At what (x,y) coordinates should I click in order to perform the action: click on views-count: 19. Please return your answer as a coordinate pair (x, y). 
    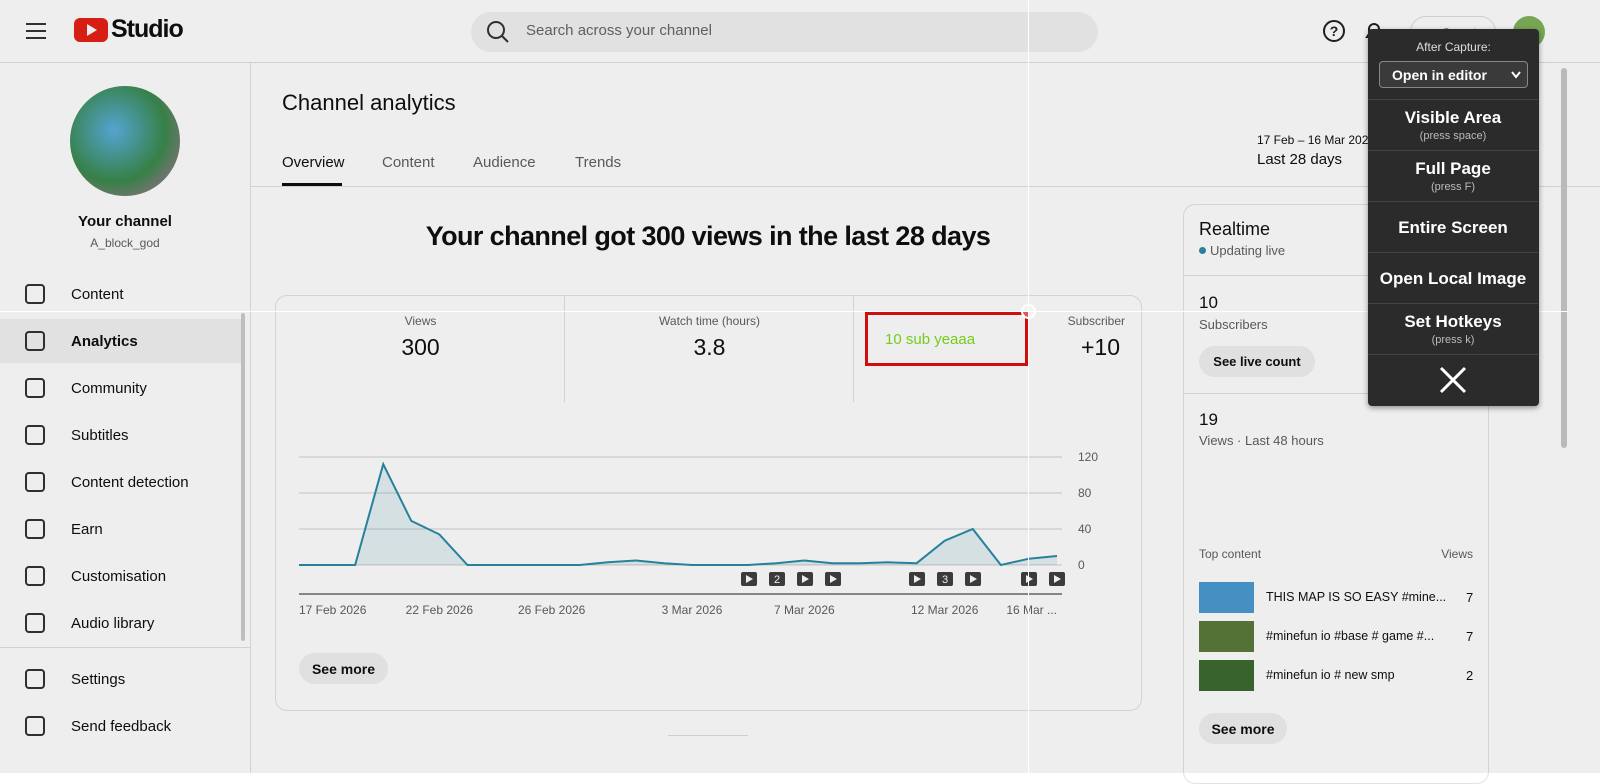
    Looking at the image, I should click on (1208, 419).